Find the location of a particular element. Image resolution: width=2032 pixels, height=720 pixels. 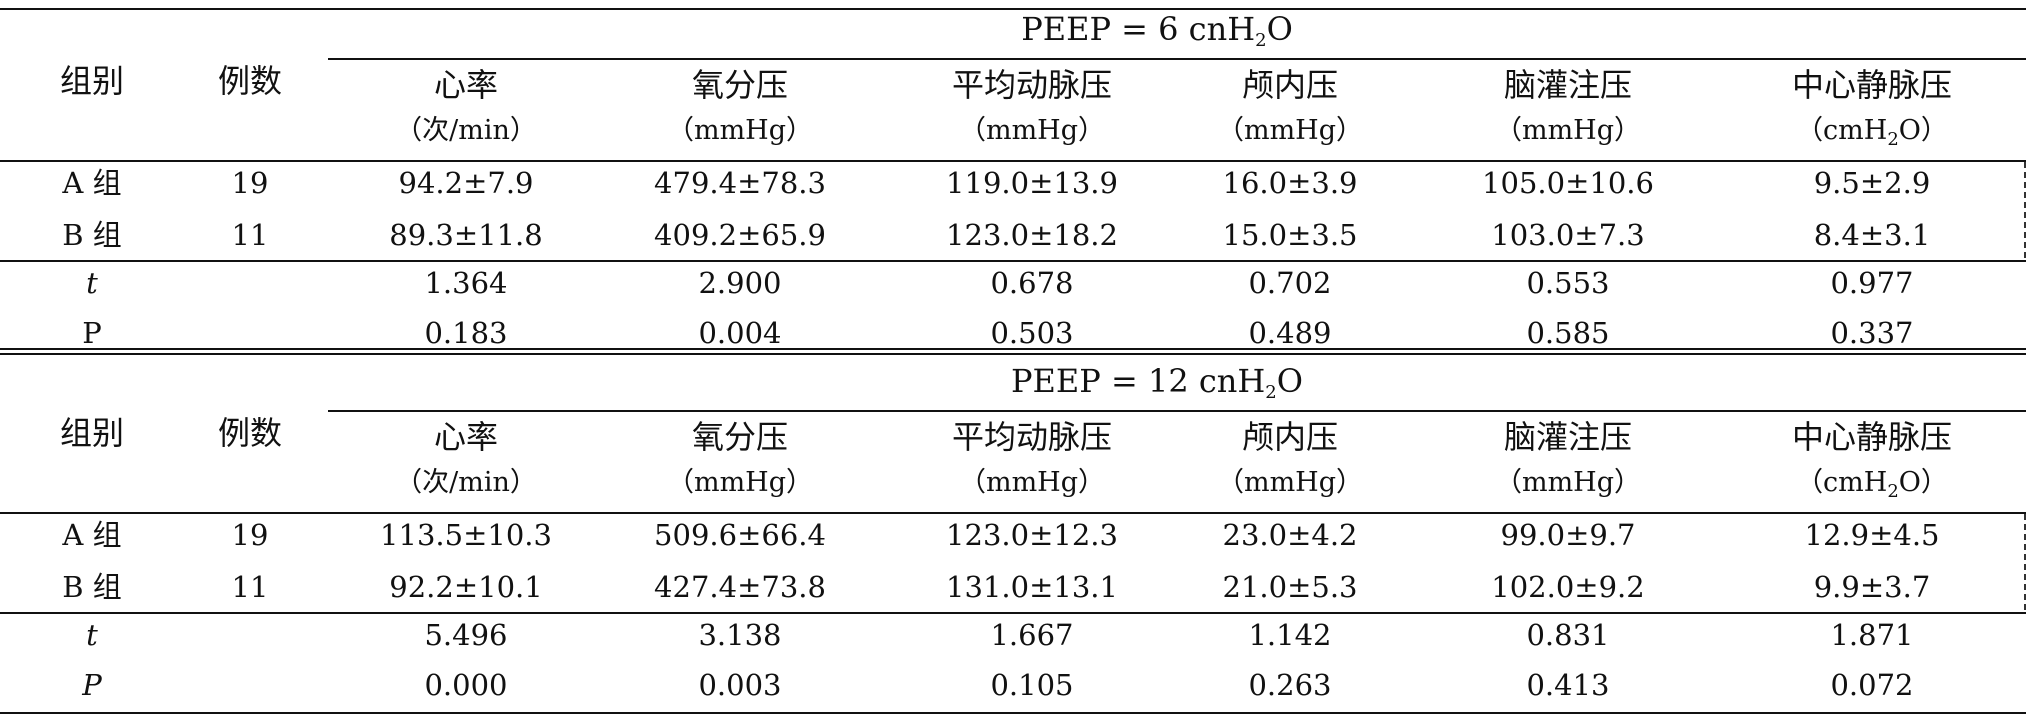

stat-cell: 1.364 is located at coordinates (466, 283).